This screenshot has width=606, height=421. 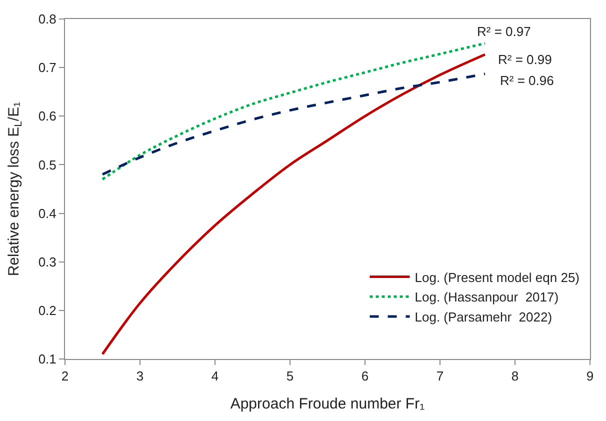 I want to click on legend-label: Log. (Hassanpour 2017), so click(x=486, y=297).